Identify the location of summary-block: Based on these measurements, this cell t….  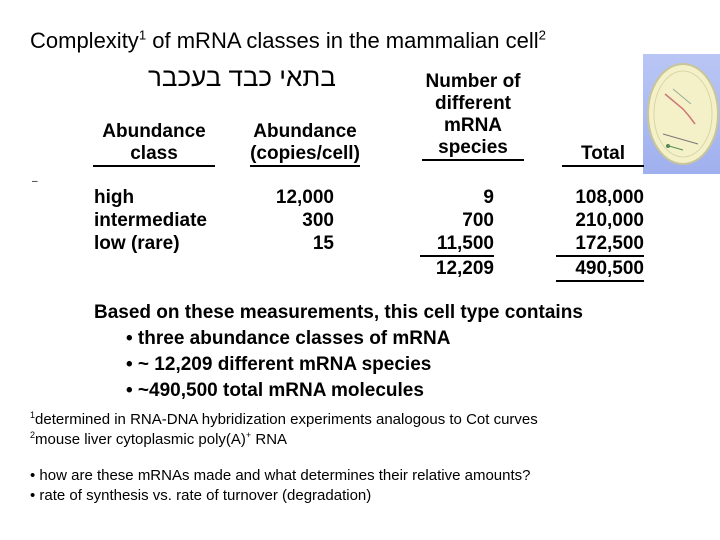
(338, 352).